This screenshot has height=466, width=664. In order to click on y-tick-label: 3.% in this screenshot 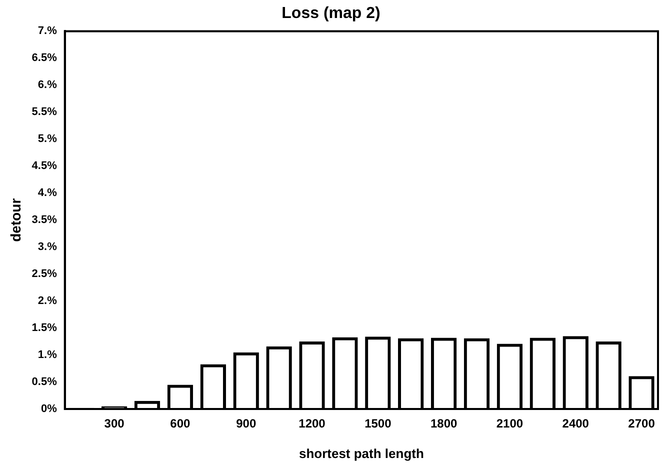, I will do `click(48, 247)`.